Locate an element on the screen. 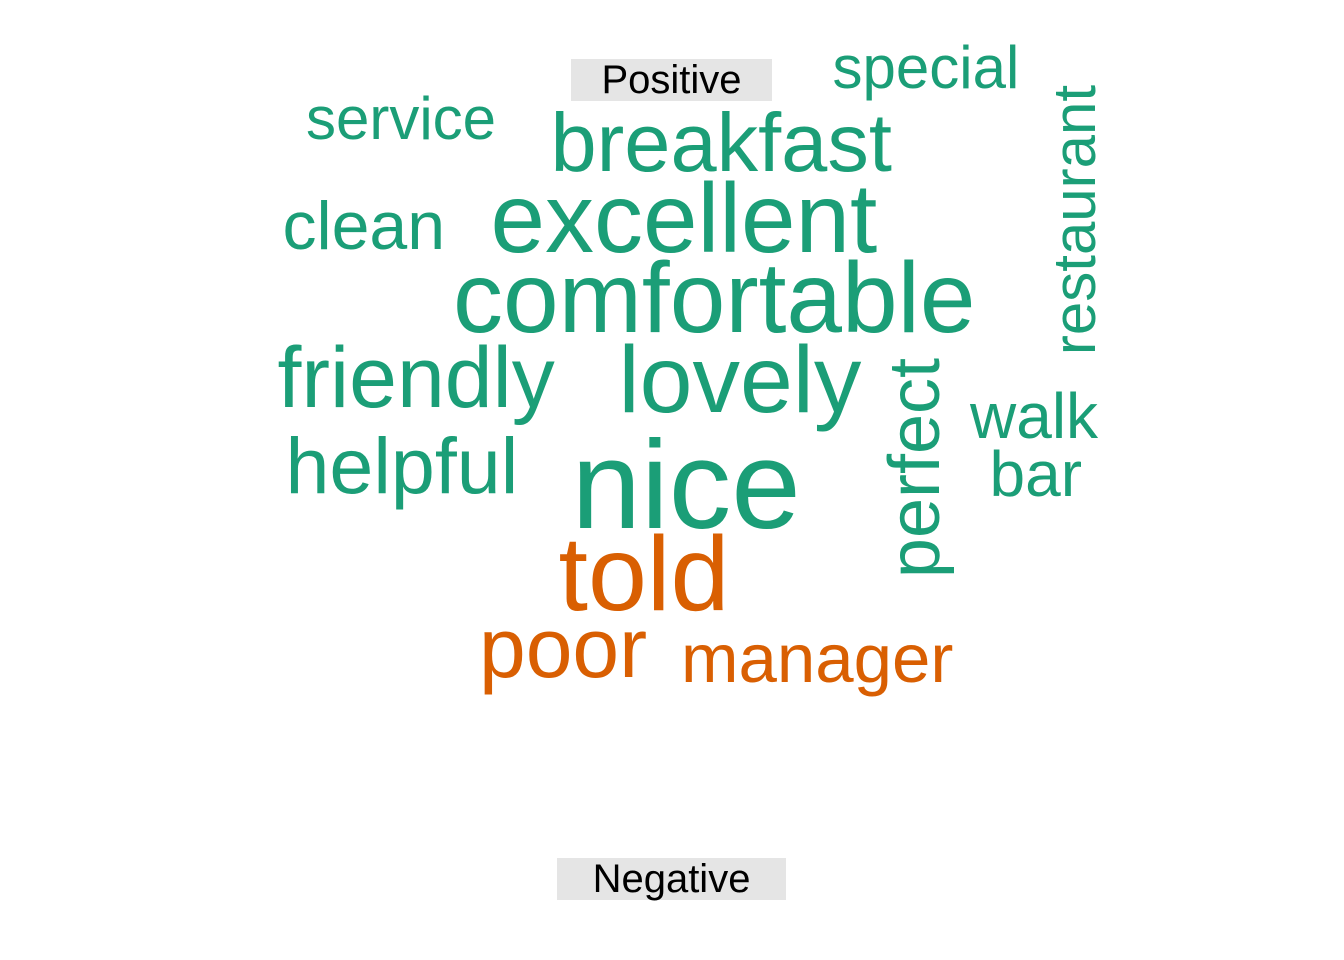  word-helpful: helpful is located at coordinates (402, 465).